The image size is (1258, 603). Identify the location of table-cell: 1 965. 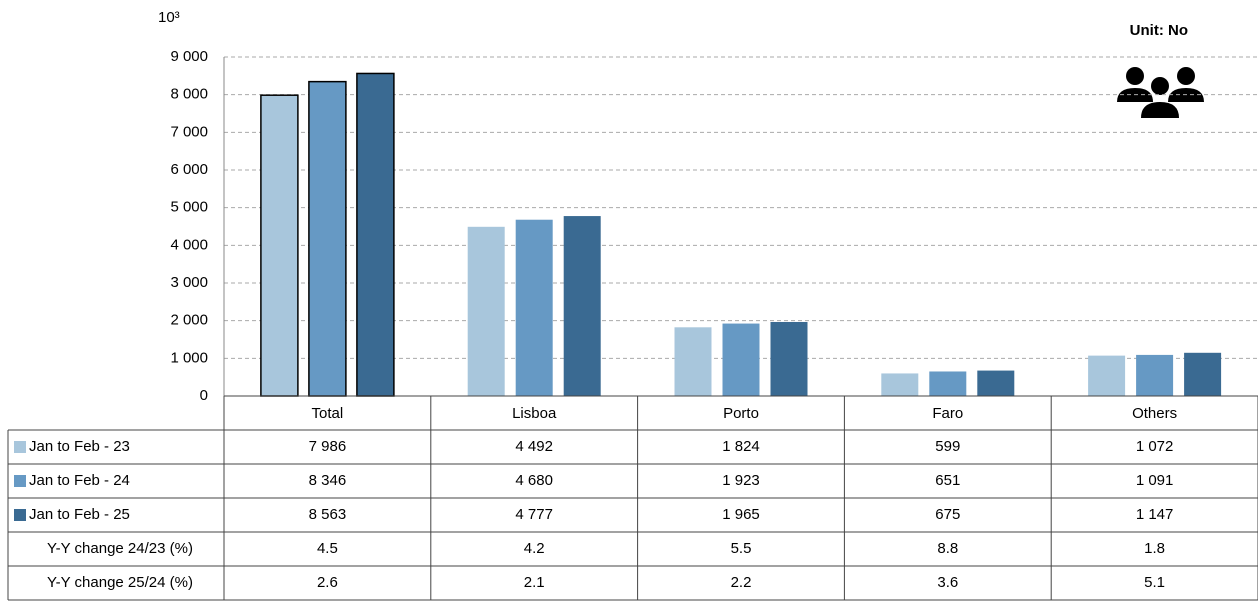
(741, 514).